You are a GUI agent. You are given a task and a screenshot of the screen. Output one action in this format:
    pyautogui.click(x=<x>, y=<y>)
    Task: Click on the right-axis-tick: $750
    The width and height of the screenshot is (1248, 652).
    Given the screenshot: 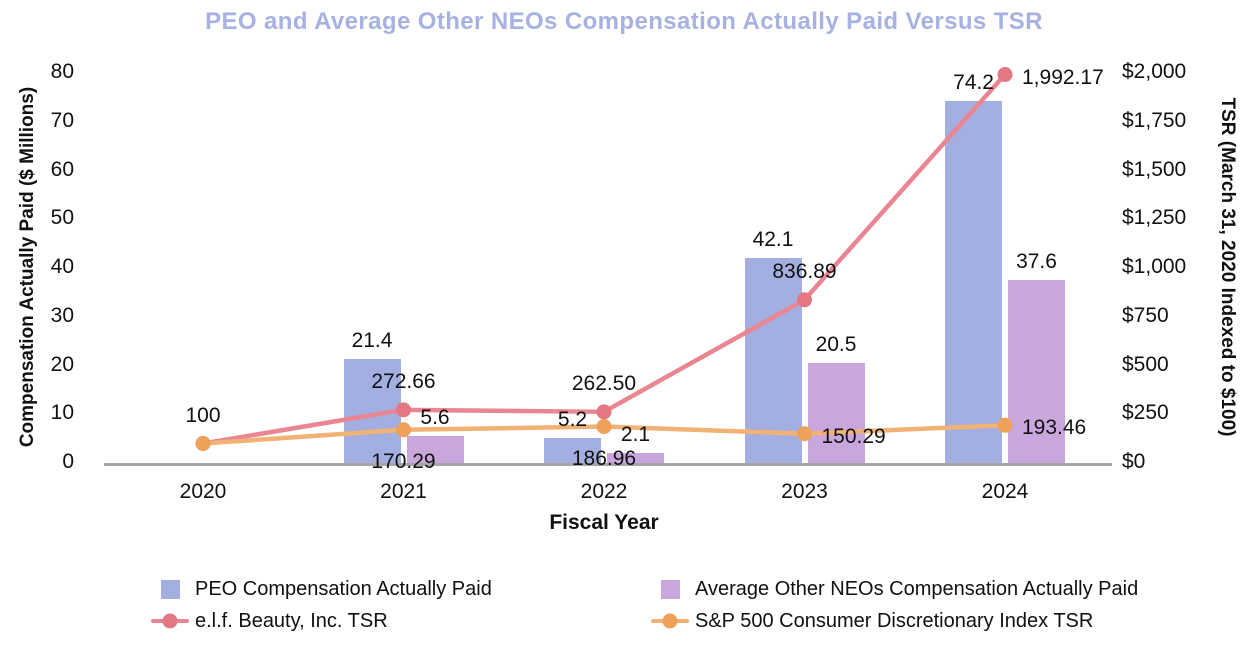 What is the action you would take?
    pyautogui.click(x=1145, y=315)
    